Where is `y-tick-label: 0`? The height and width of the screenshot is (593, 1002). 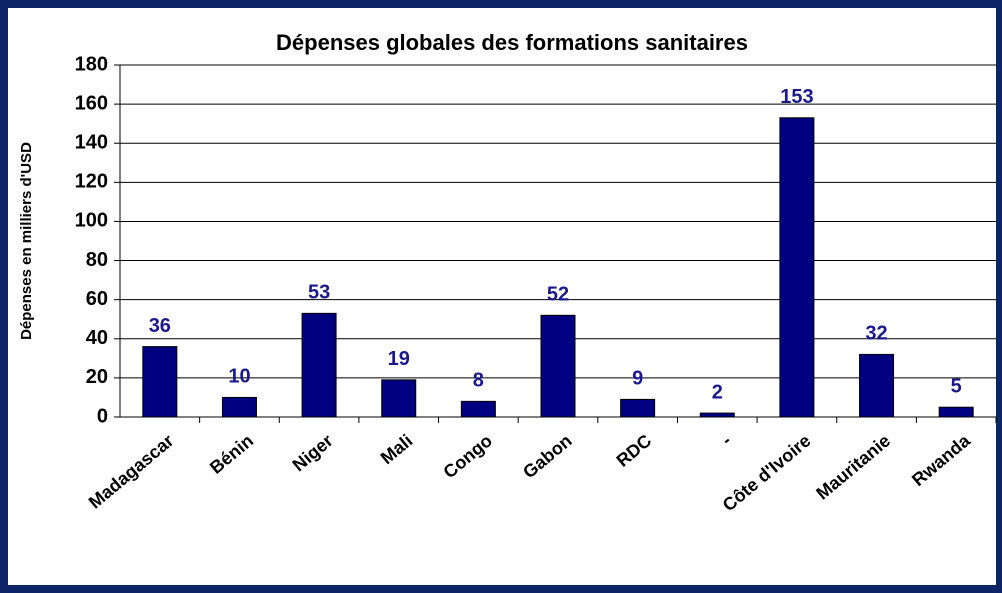 y-tick-label: 0 is located at coordinates (102, 416).